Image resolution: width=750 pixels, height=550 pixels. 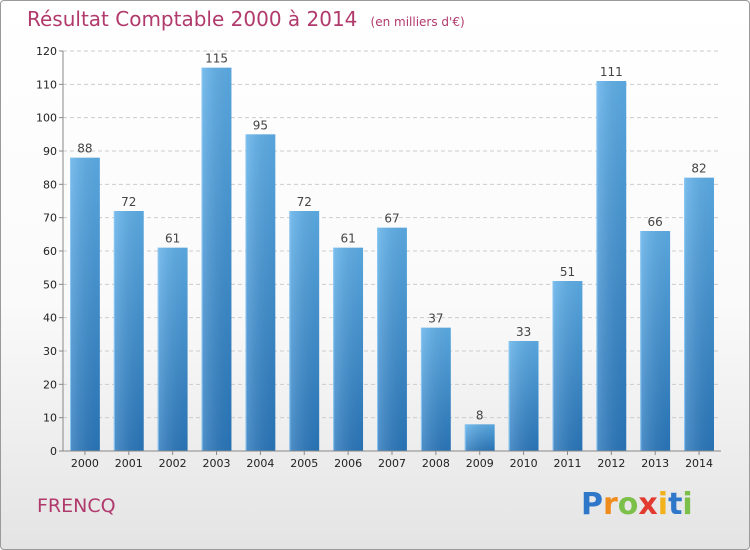 I want to click on logo-letter: o, so click(x=628, y=504).